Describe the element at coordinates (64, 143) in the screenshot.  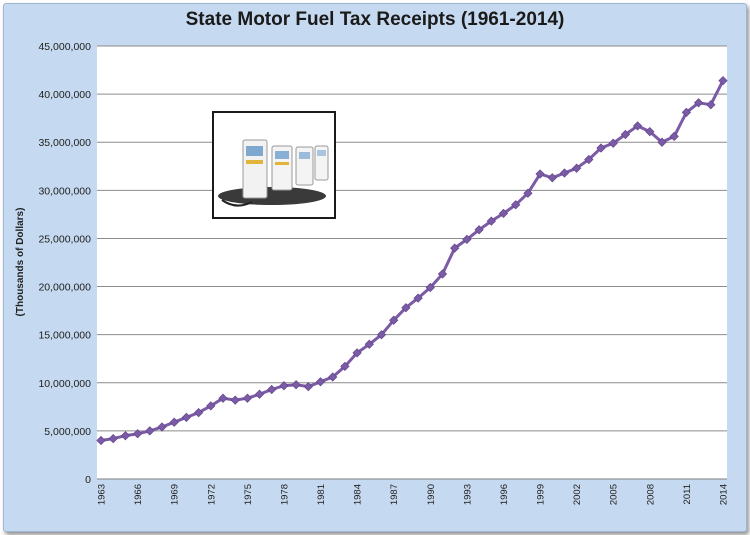
I see `y-tick-label: 35,000,000` at that location.